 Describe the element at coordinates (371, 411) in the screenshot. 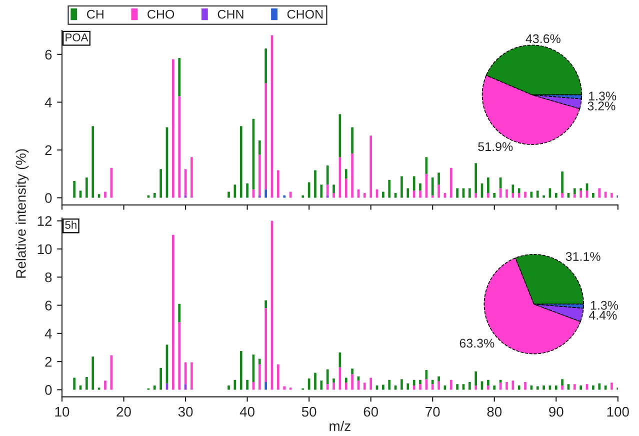

I see `x-tick-label: 60` at that location.